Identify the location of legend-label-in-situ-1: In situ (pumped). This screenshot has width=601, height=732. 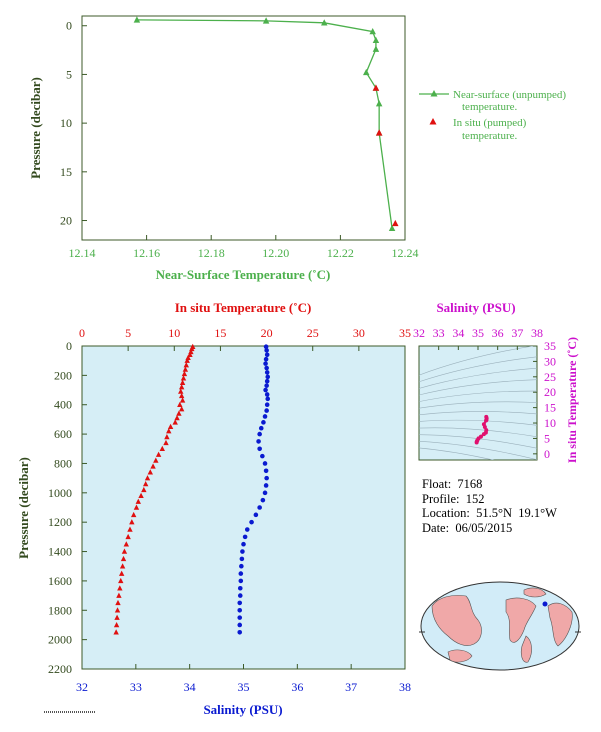
(490, 123).